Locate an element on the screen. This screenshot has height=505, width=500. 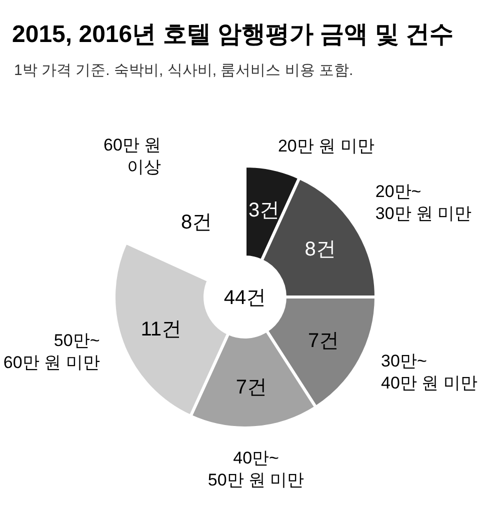
chart-title: 2015, 2016년 호텔 암행평가 금액 및 건수 is located at coordinates (233, 34).